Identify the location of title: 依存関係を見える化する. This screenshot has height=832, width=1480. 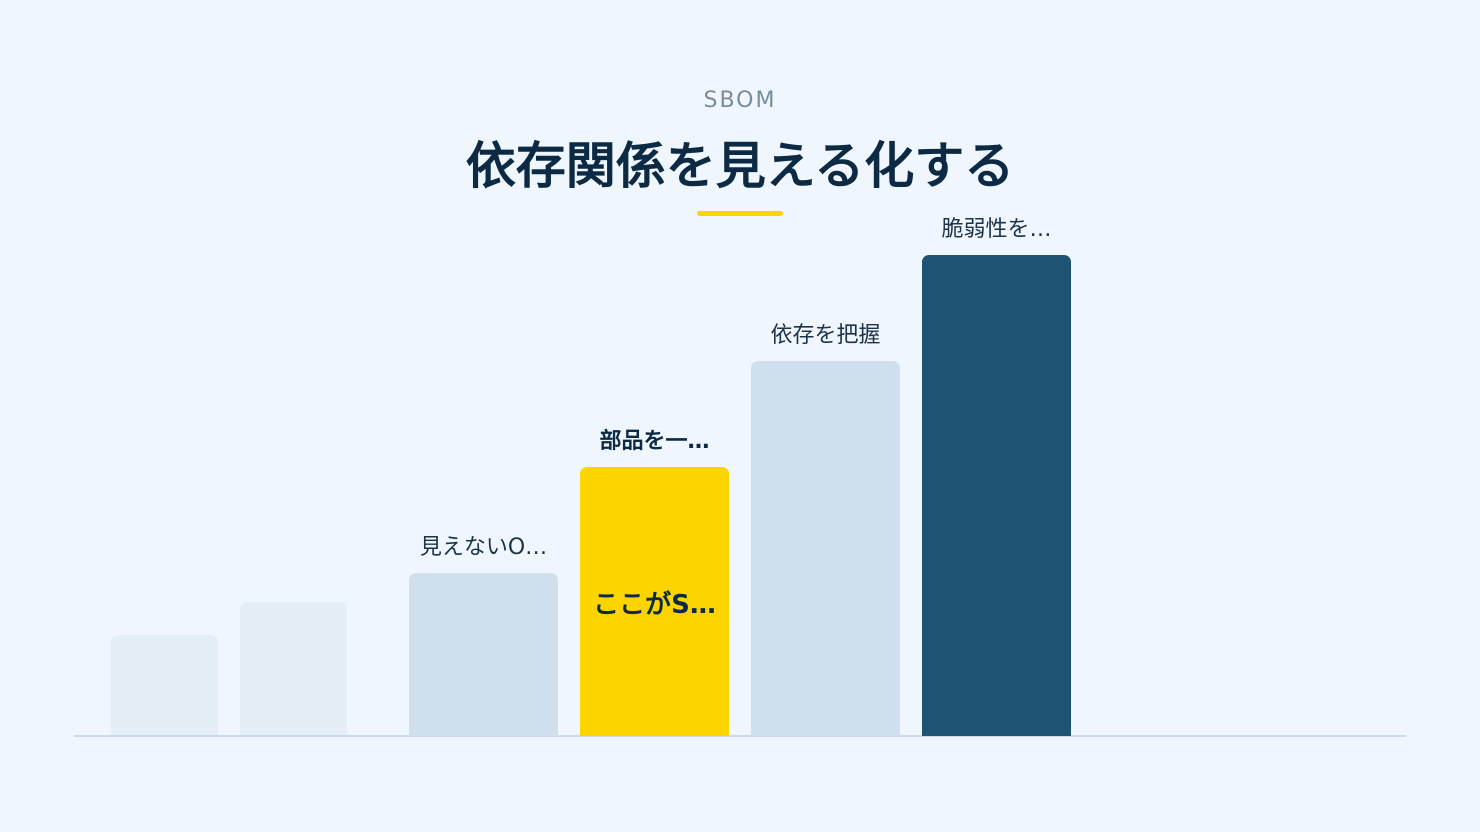
(740, 166).